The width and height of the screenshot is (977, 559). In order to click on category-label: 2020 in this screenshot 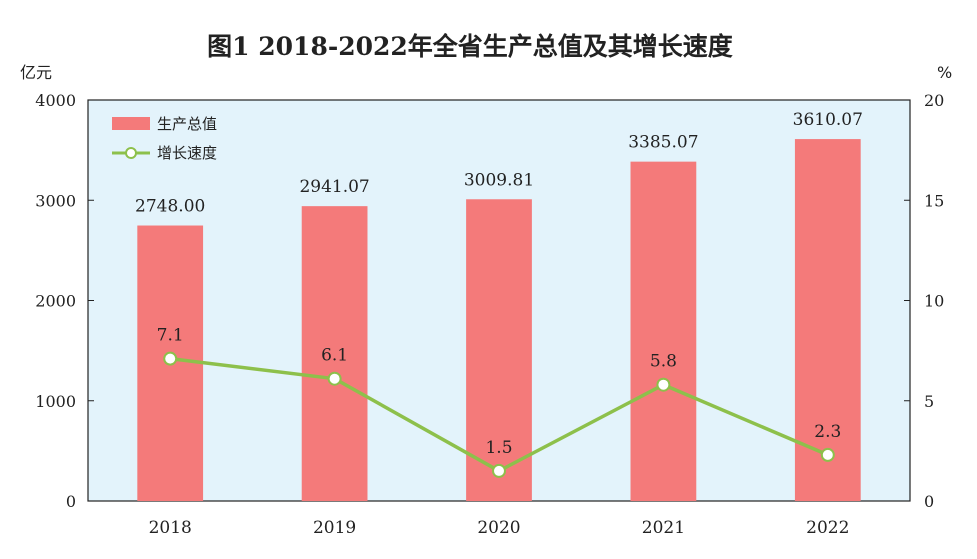, I will do `click(498, 528)`.